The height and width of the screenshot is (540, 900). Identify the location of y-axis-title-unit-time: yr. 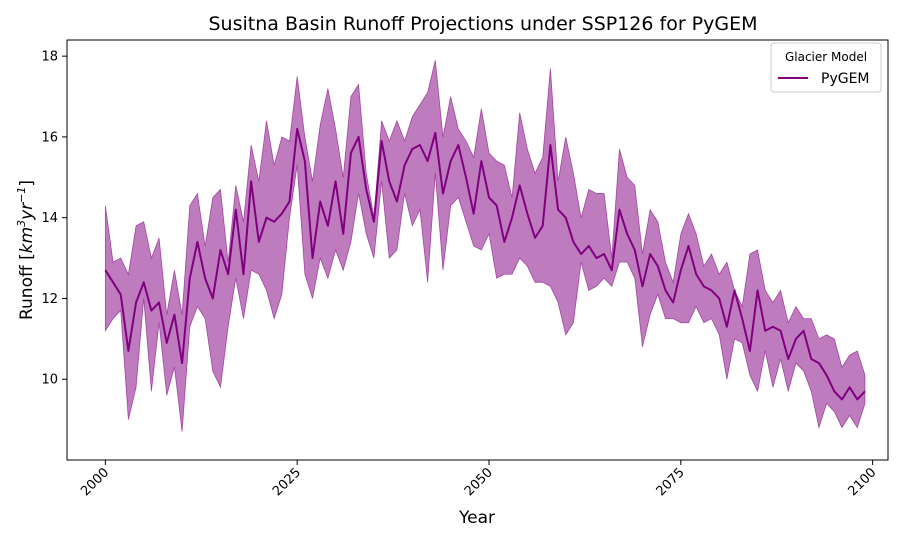
(27, 211).